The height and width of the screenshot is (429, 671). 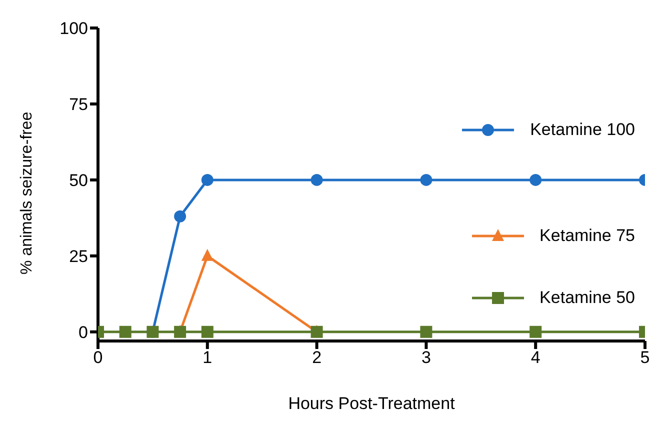 I want to click on legend-label: Ketamine 50, so click(x=587, y=298).